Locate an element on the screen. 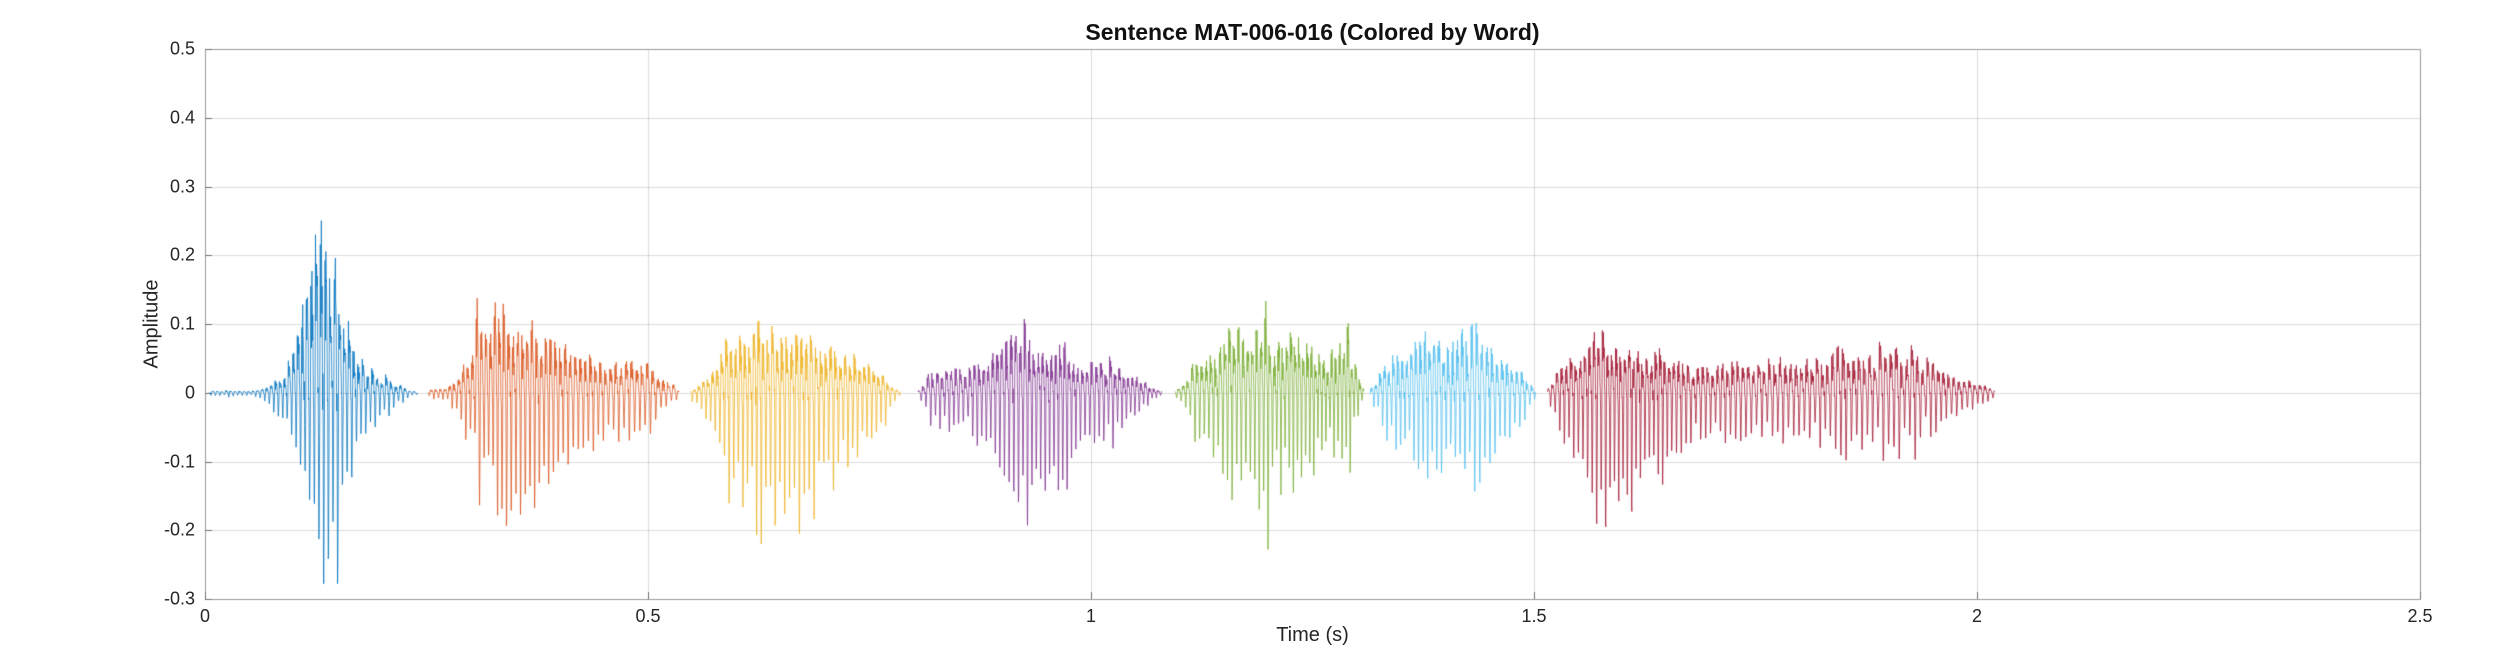 This screenshot has width=2500, height=657. x-tick-label: 0.5 is located at coordinates (648, 616).